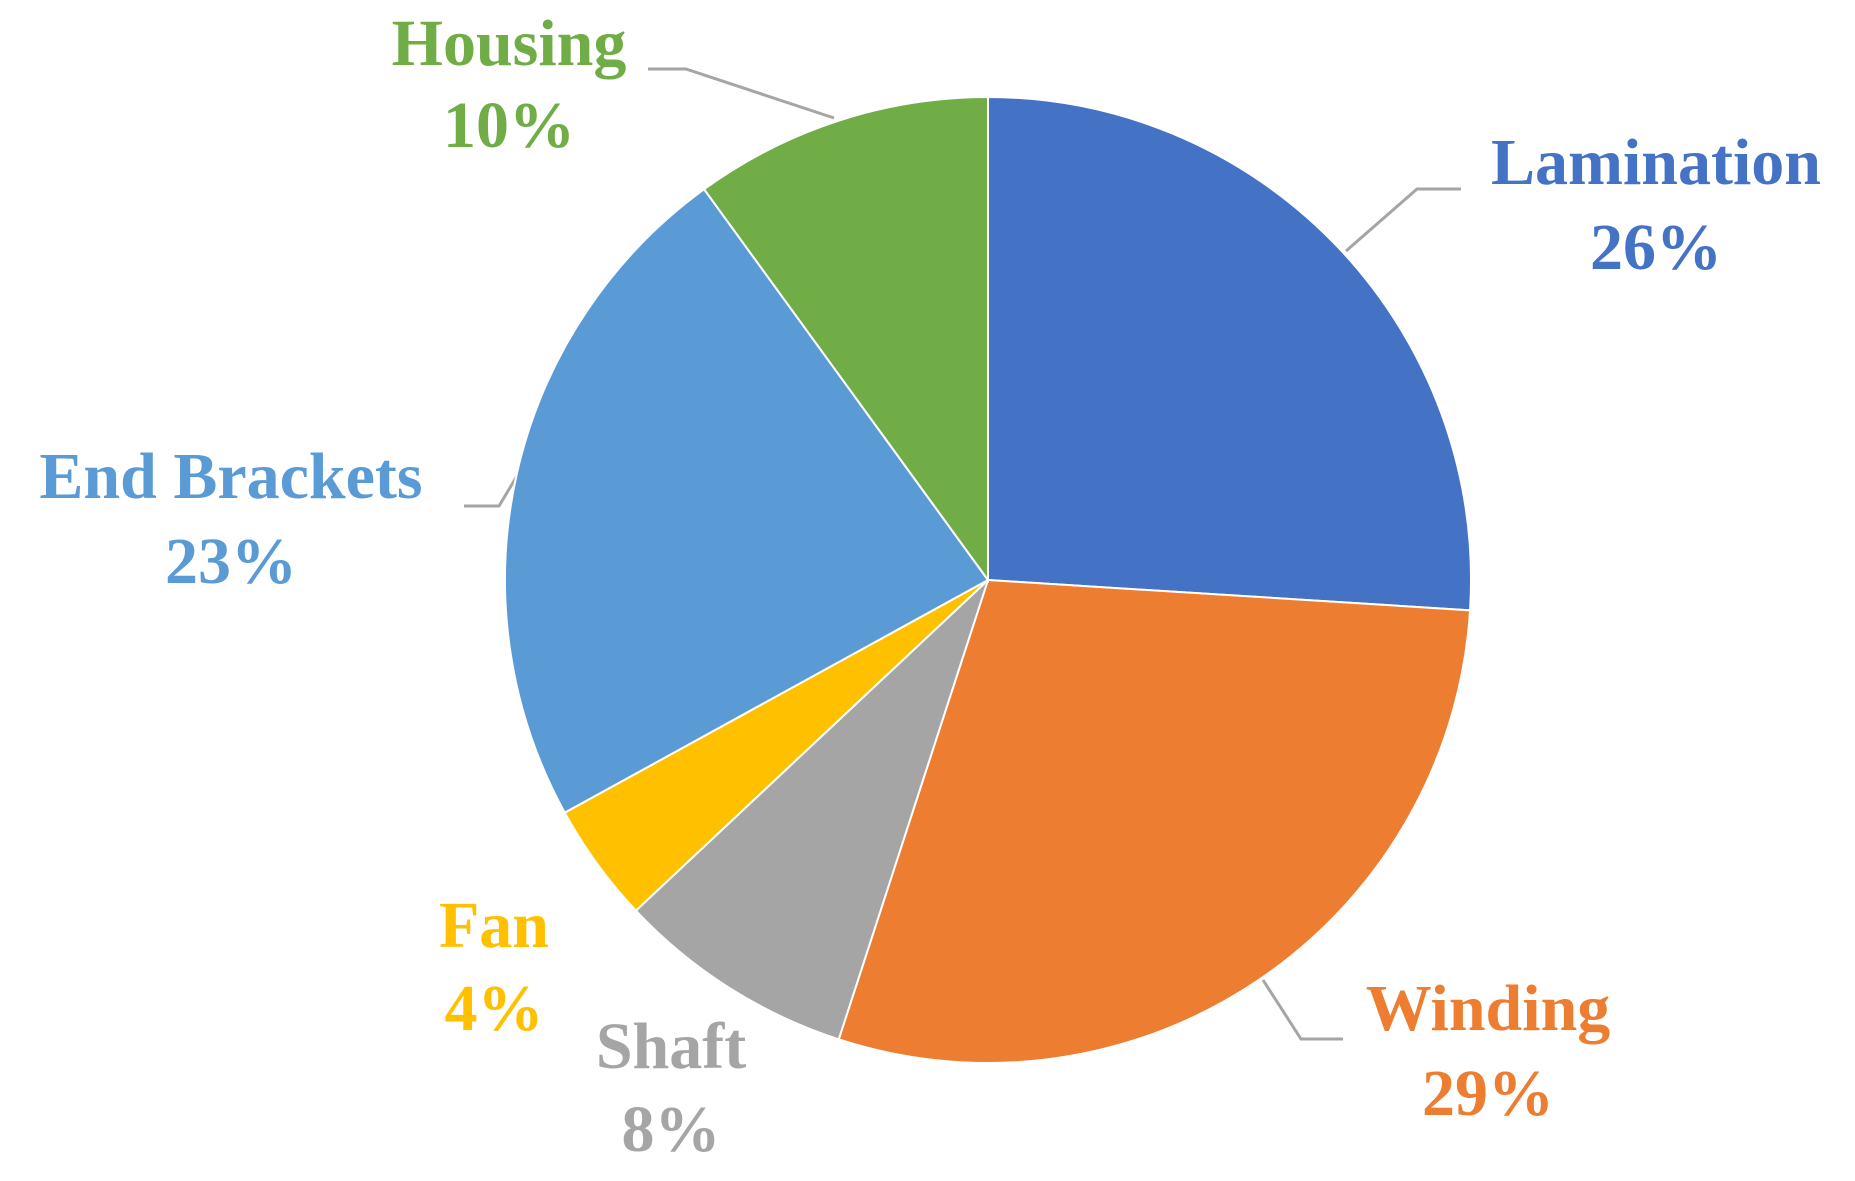  What do you see at coordinates (1656, 247) in the screenshot?
I see `value-label: 26%` at bounding box center [1656, 247].